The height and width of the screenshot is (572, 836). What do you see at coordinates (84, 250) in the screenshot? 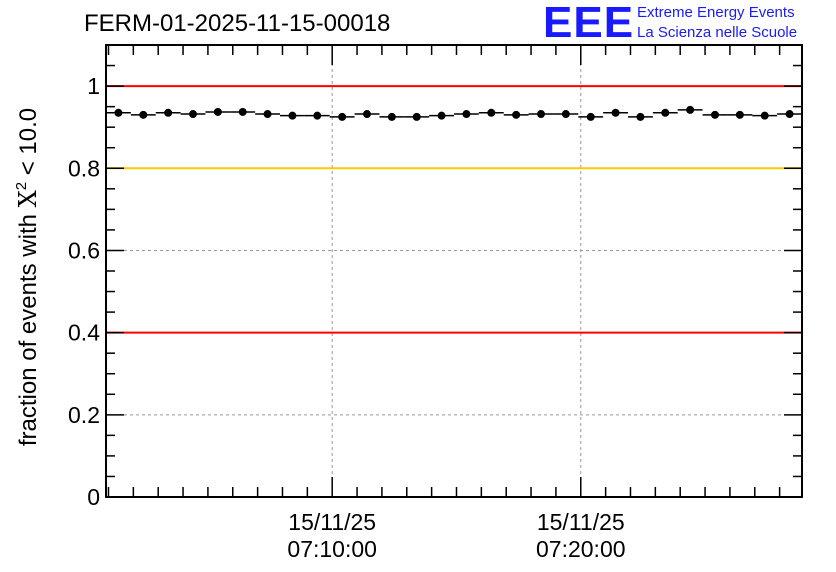
I see `y-tick-label: 0.6` at bounding box center [84, 250].